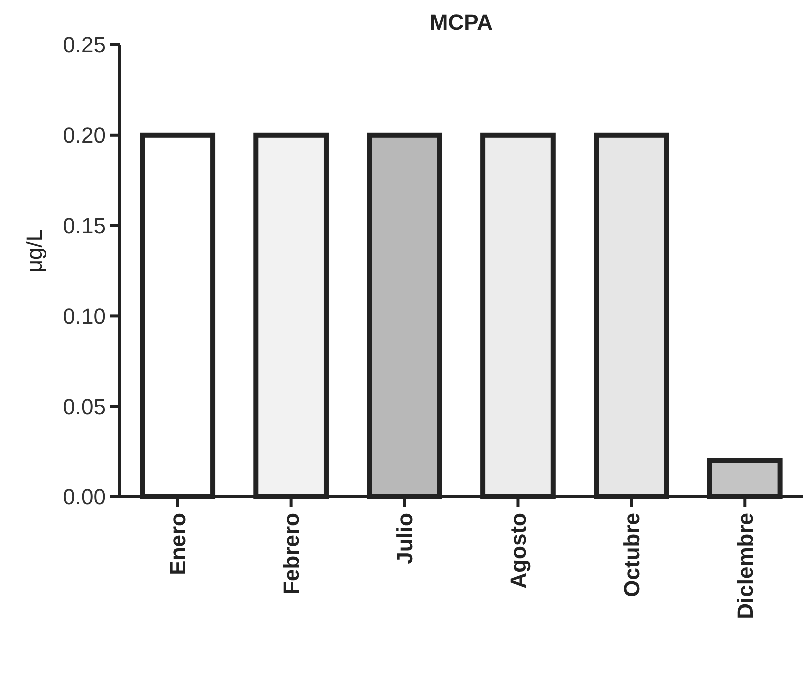  I want to click on x-tick-label: Febrero, so click(291, 554).